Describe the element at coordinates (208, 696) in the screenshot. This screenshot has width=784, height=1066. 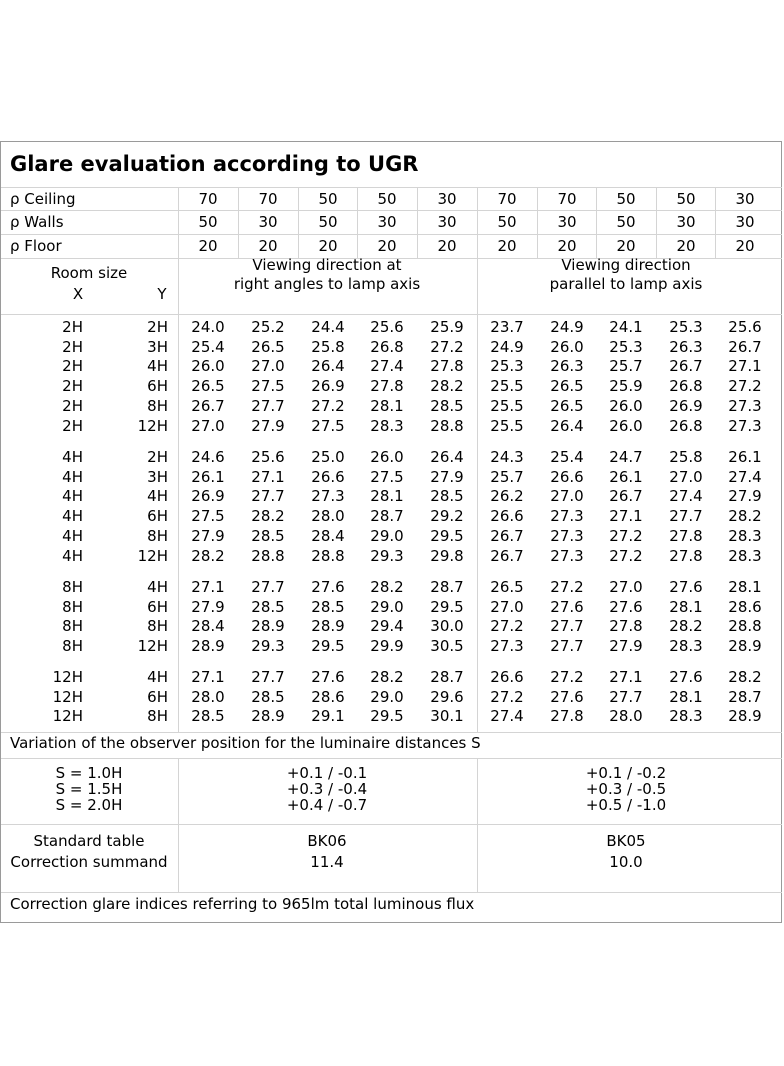
I see `ugr-value: 28.0` at that location.